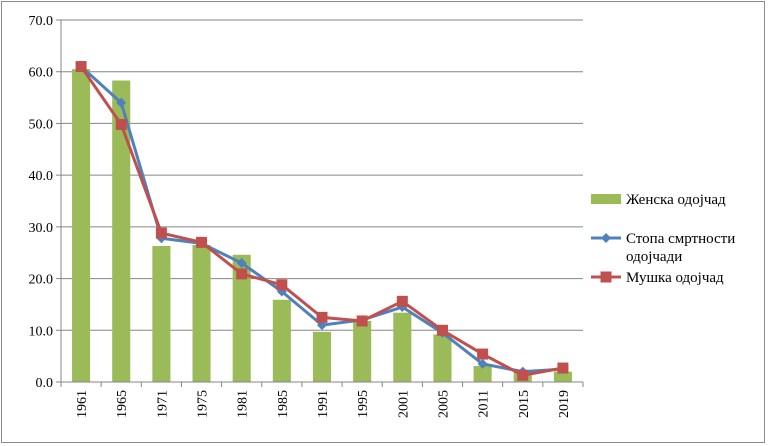  What do you see at coordinates (403, 404) in the screenshot?
I see `x-tick-label: 2001` at bounding box center [403, 404].